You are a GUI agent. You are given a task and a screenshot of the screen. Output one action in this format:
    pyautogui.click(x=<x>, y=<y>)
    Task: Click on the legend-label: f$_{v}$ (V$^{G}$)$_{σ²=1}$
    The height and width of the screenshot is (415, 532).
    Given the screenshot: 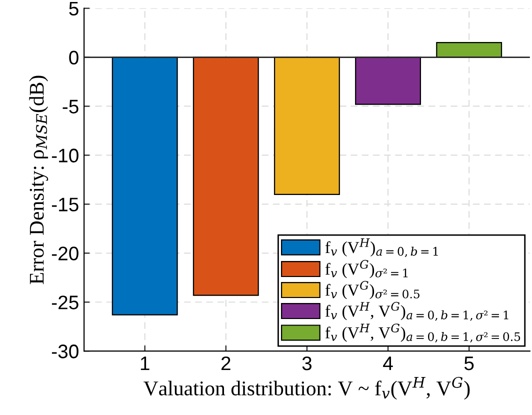 What is the action you would take?
    pyautogui.click(x=366, y=269)
    